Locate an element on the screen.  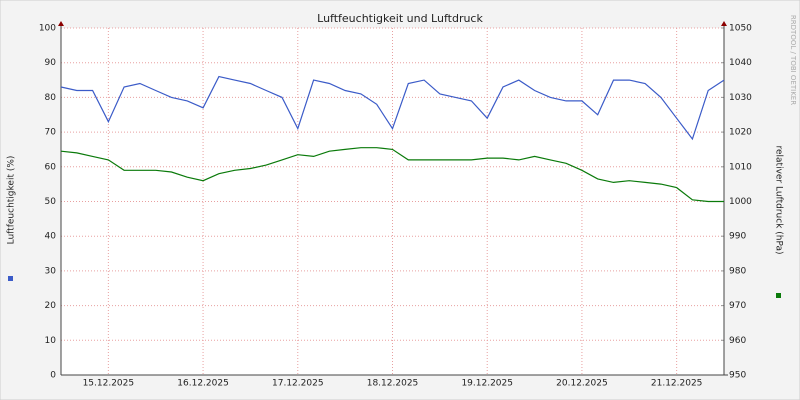
y2-tick-label: 960 is located at coordinates (737, 341).